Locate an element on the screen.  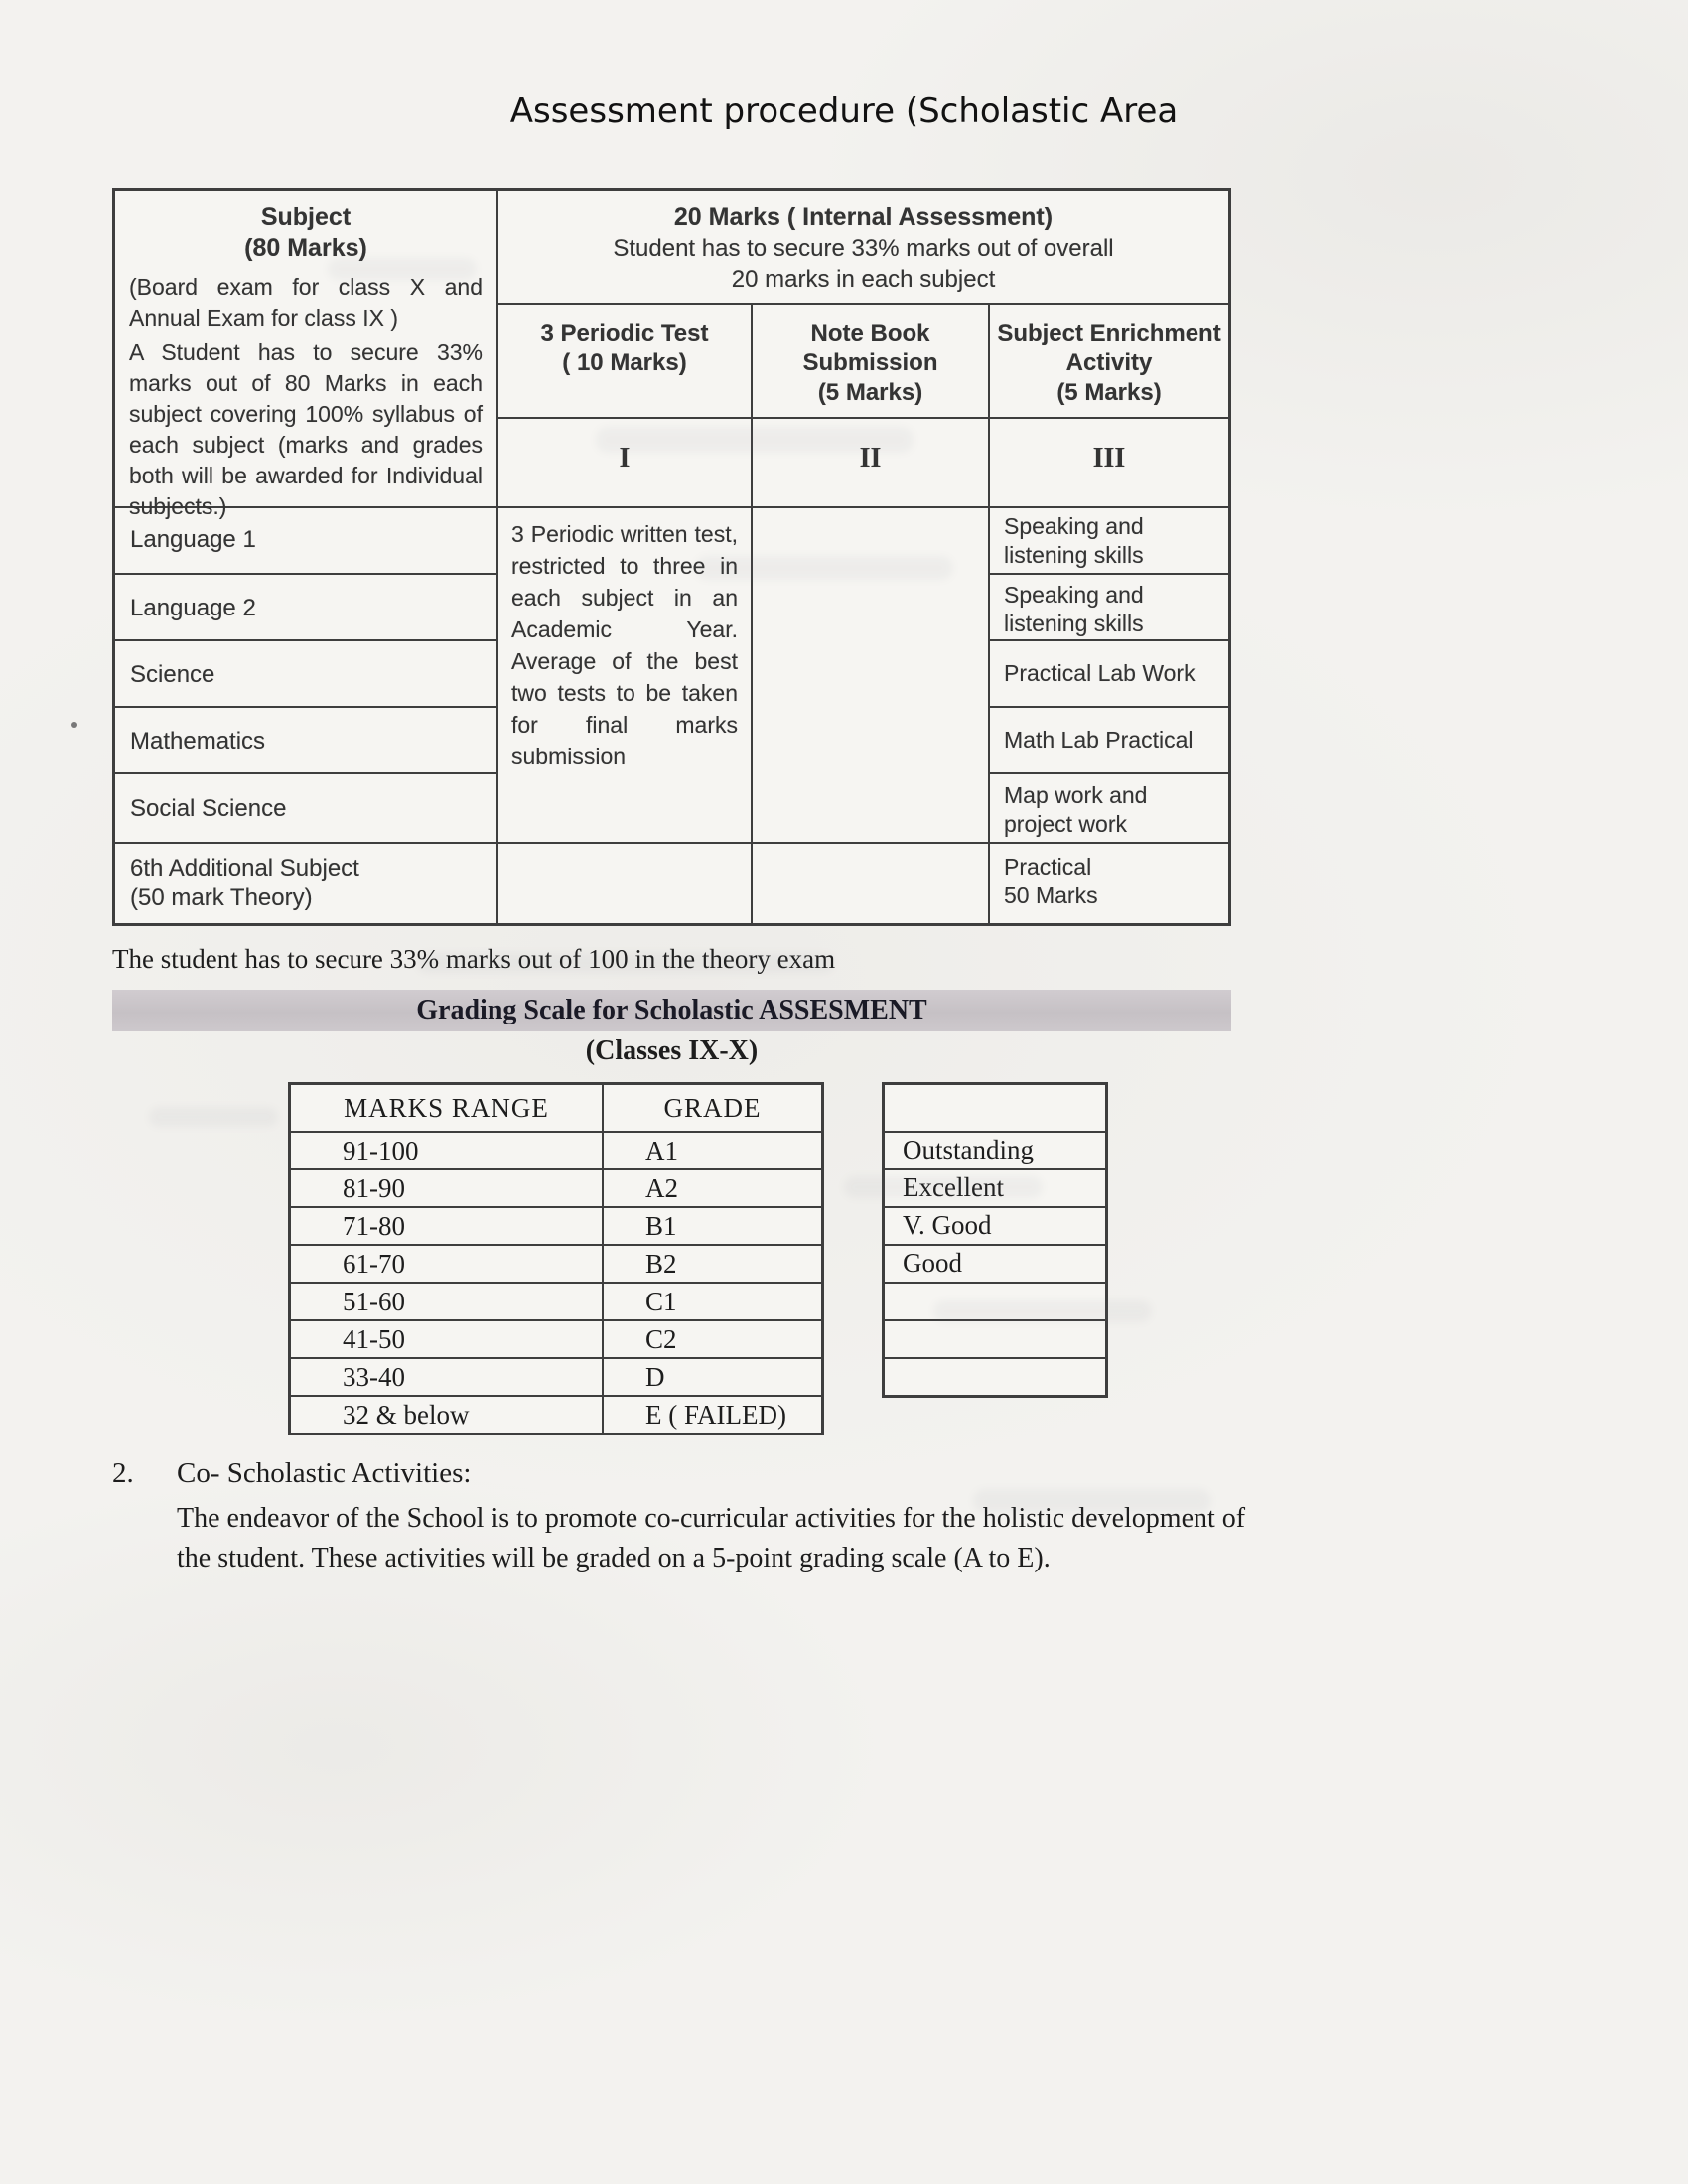
numeral-one: I is located at coordinates (625, 462).